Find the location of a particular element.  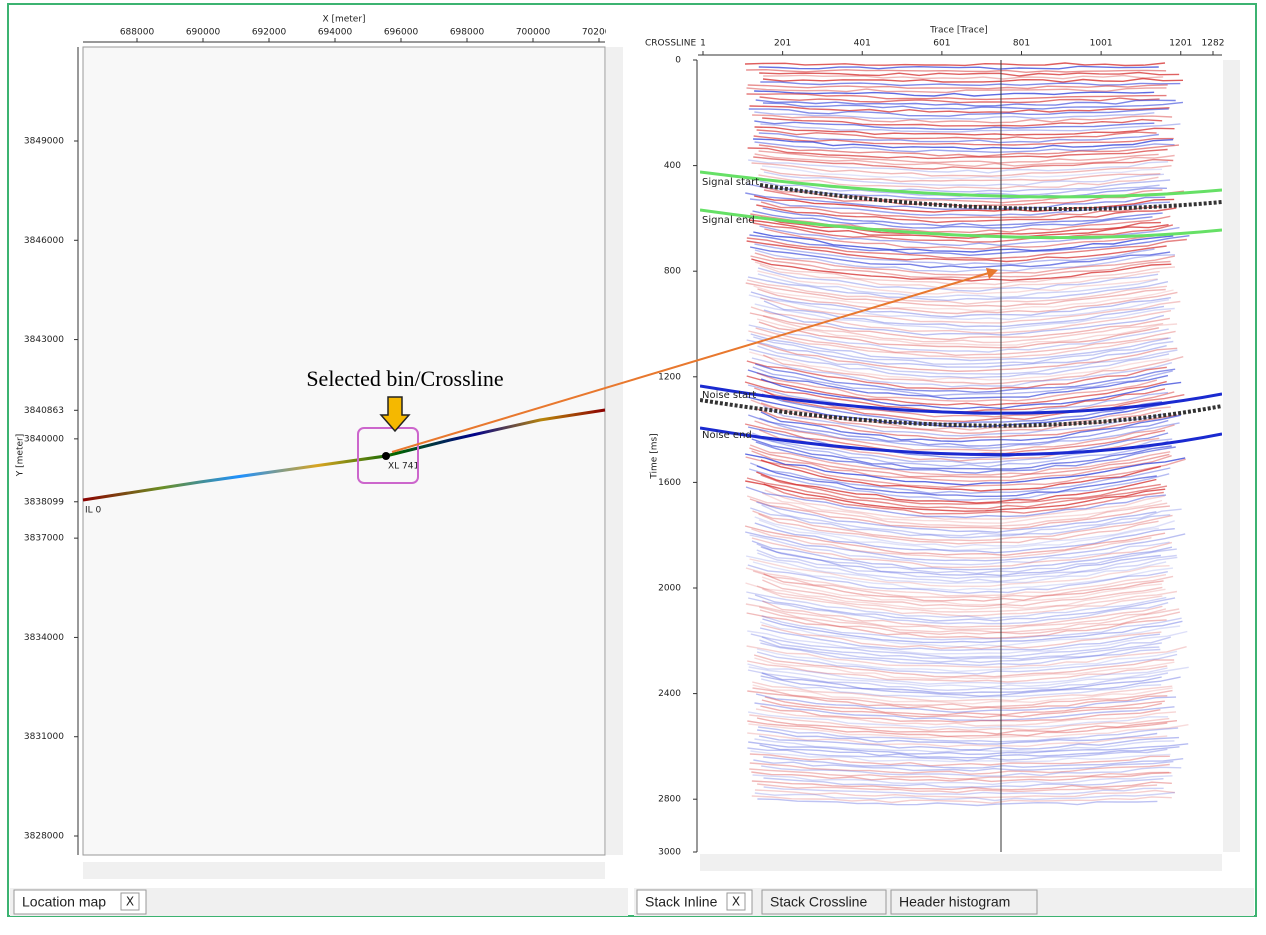

tab-label: Stack Crossline is located at coordinates (818, 902).